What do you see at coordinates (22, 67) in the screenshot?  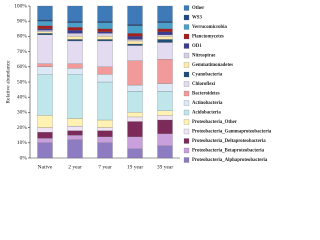 I see `y-tick-label: 60%` at bounding box center [22, 67].